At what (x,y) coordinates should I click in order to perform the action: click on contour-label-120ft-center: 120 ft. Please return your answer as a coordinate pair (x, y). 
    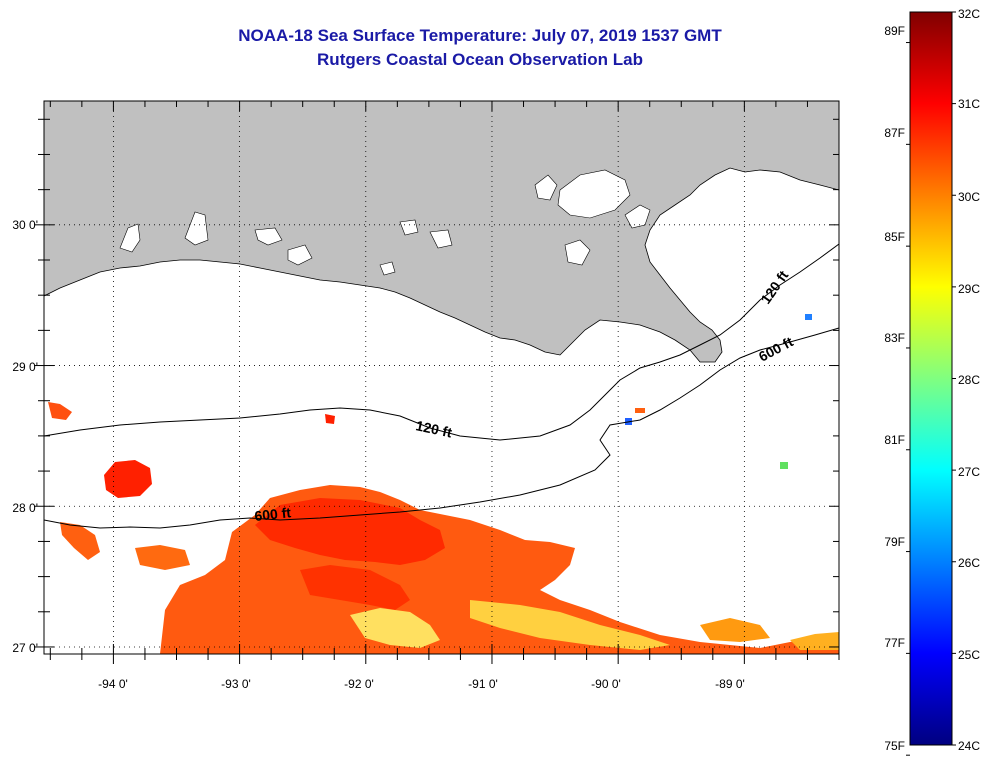
    Looking at the image, I should click on (433, 428).